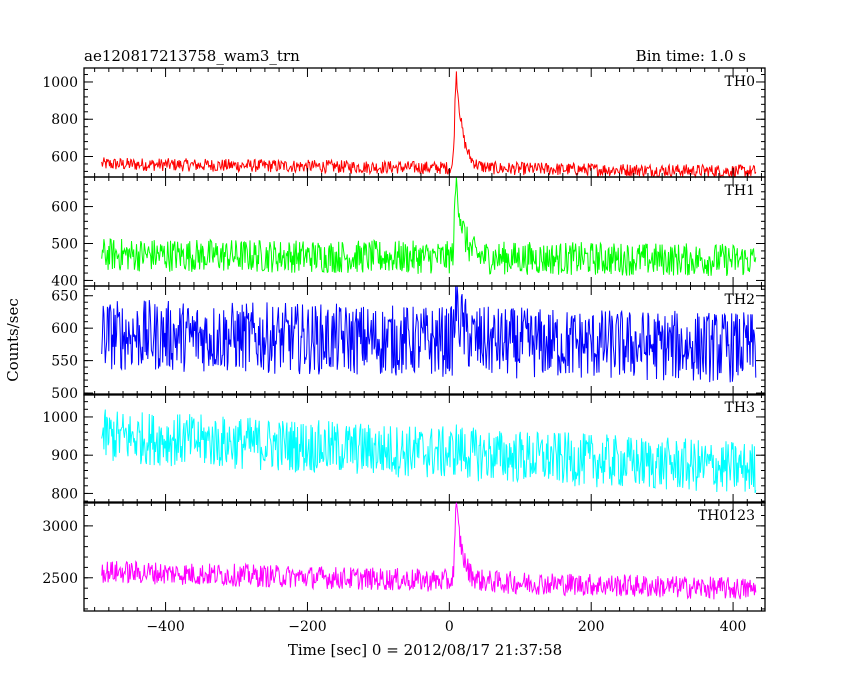  I want to click on chart-title-left: ae120817213758_wam3_trn, so click(192, 56).